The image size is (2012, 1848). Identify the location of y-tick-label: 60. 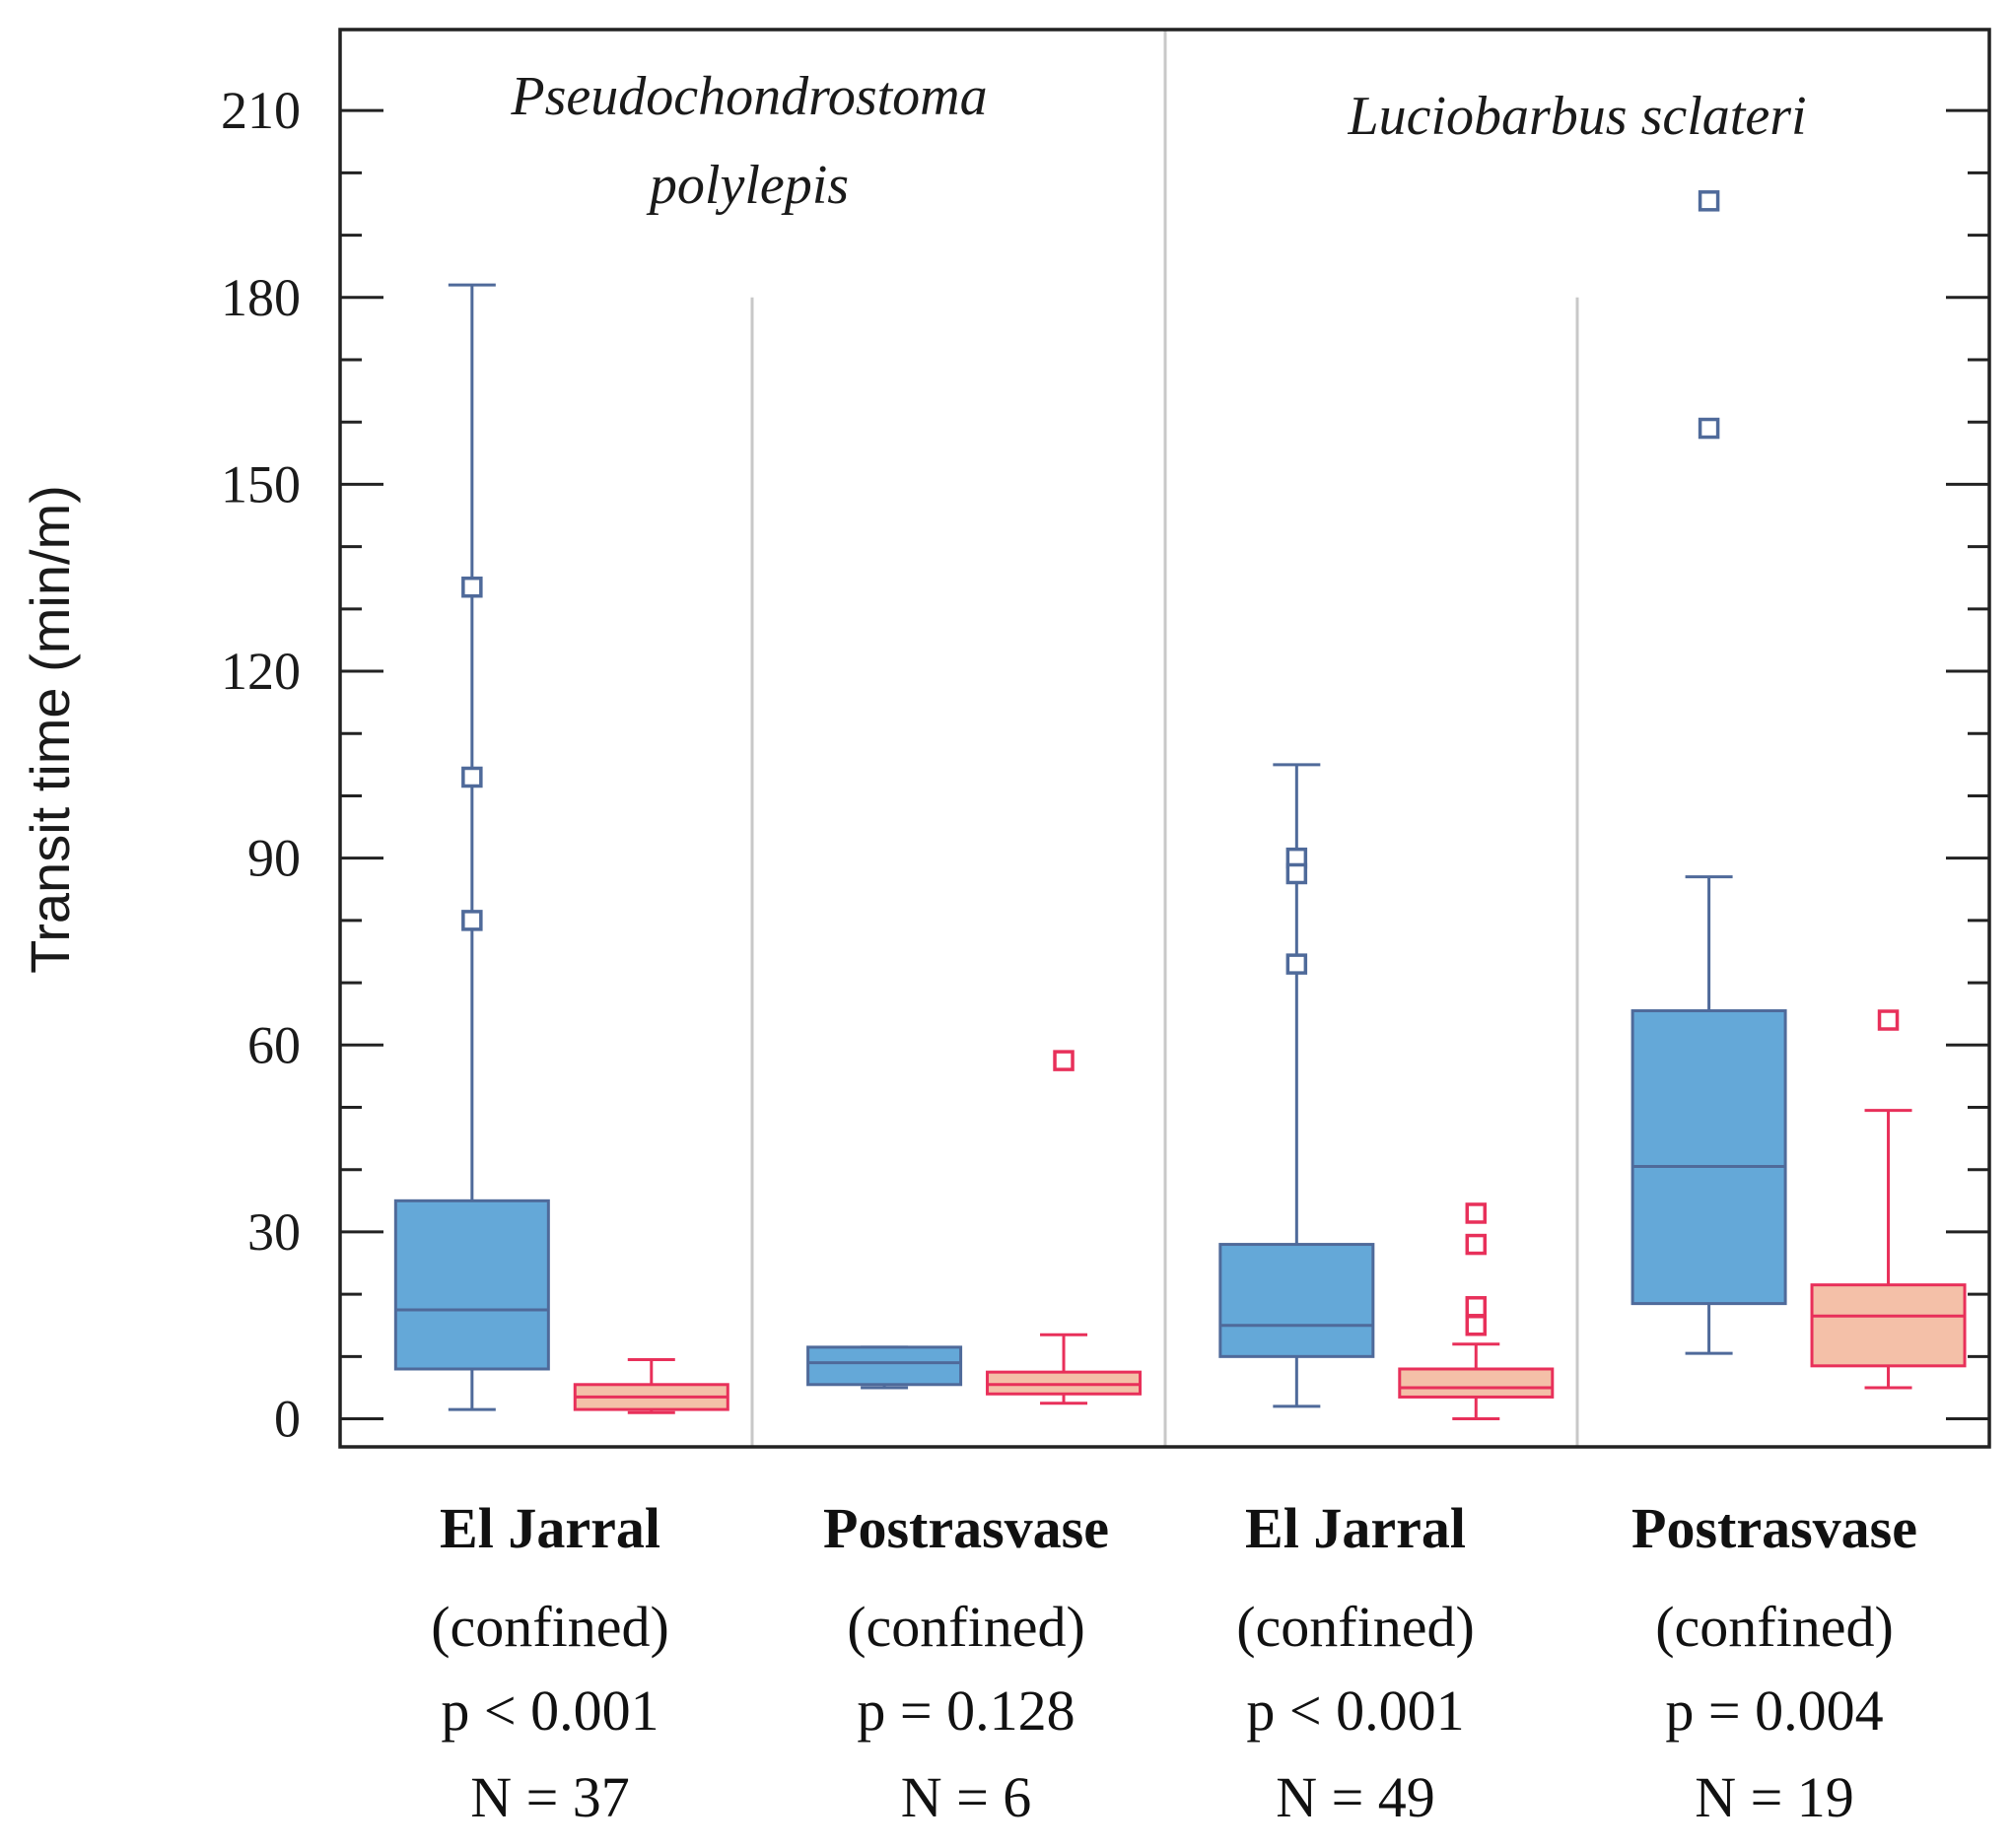
(274, 1044).